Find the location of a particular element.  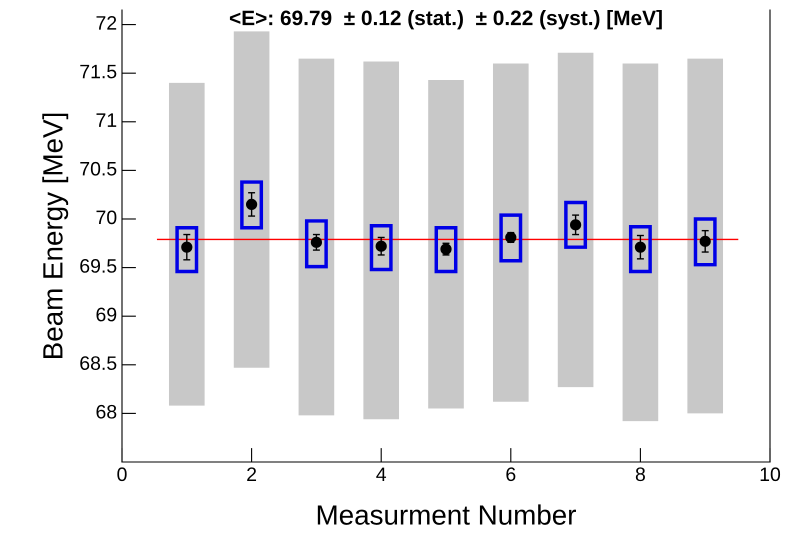

x-tick-label: 2 is located at coordinates (251, 474).